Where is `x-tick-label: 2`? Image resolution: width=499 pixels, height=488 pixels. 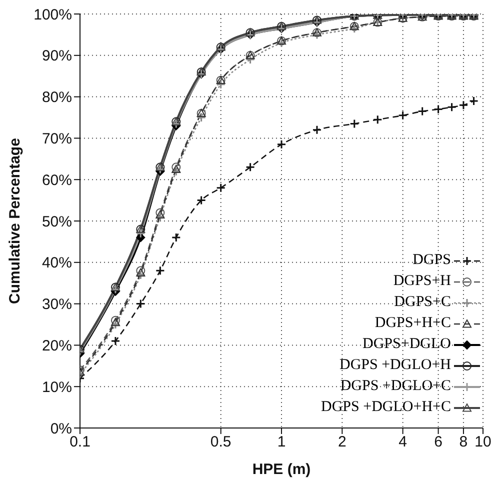
x-tick-label: 2 is located at coordinates (342, 442).